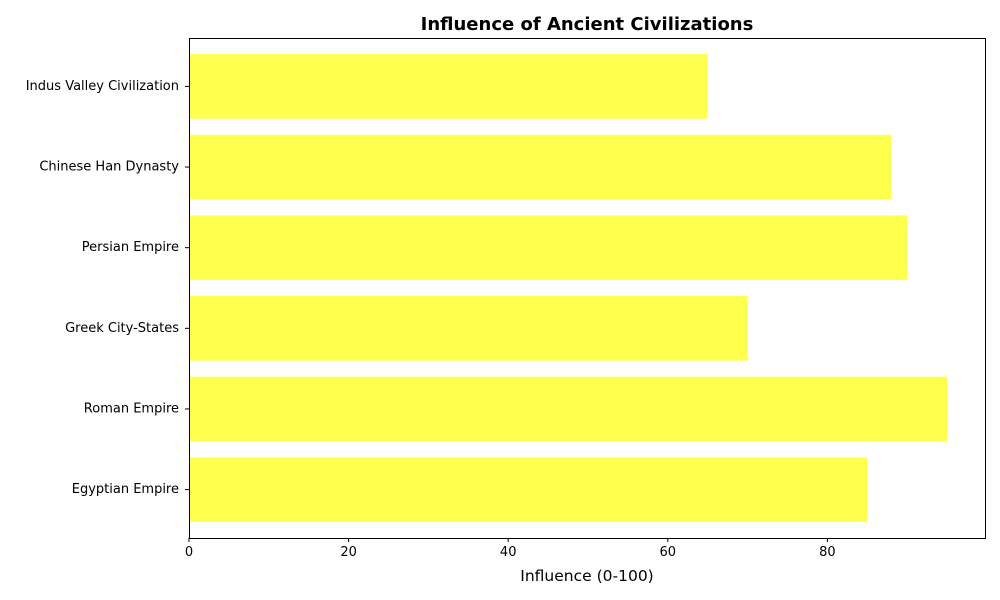 The height and width of the screenshot is (600, 1000). Describe the element at coordinates (109, 167) in the screenshot. I see `y-tick-label: Chinese Han Dynasty` at that location.